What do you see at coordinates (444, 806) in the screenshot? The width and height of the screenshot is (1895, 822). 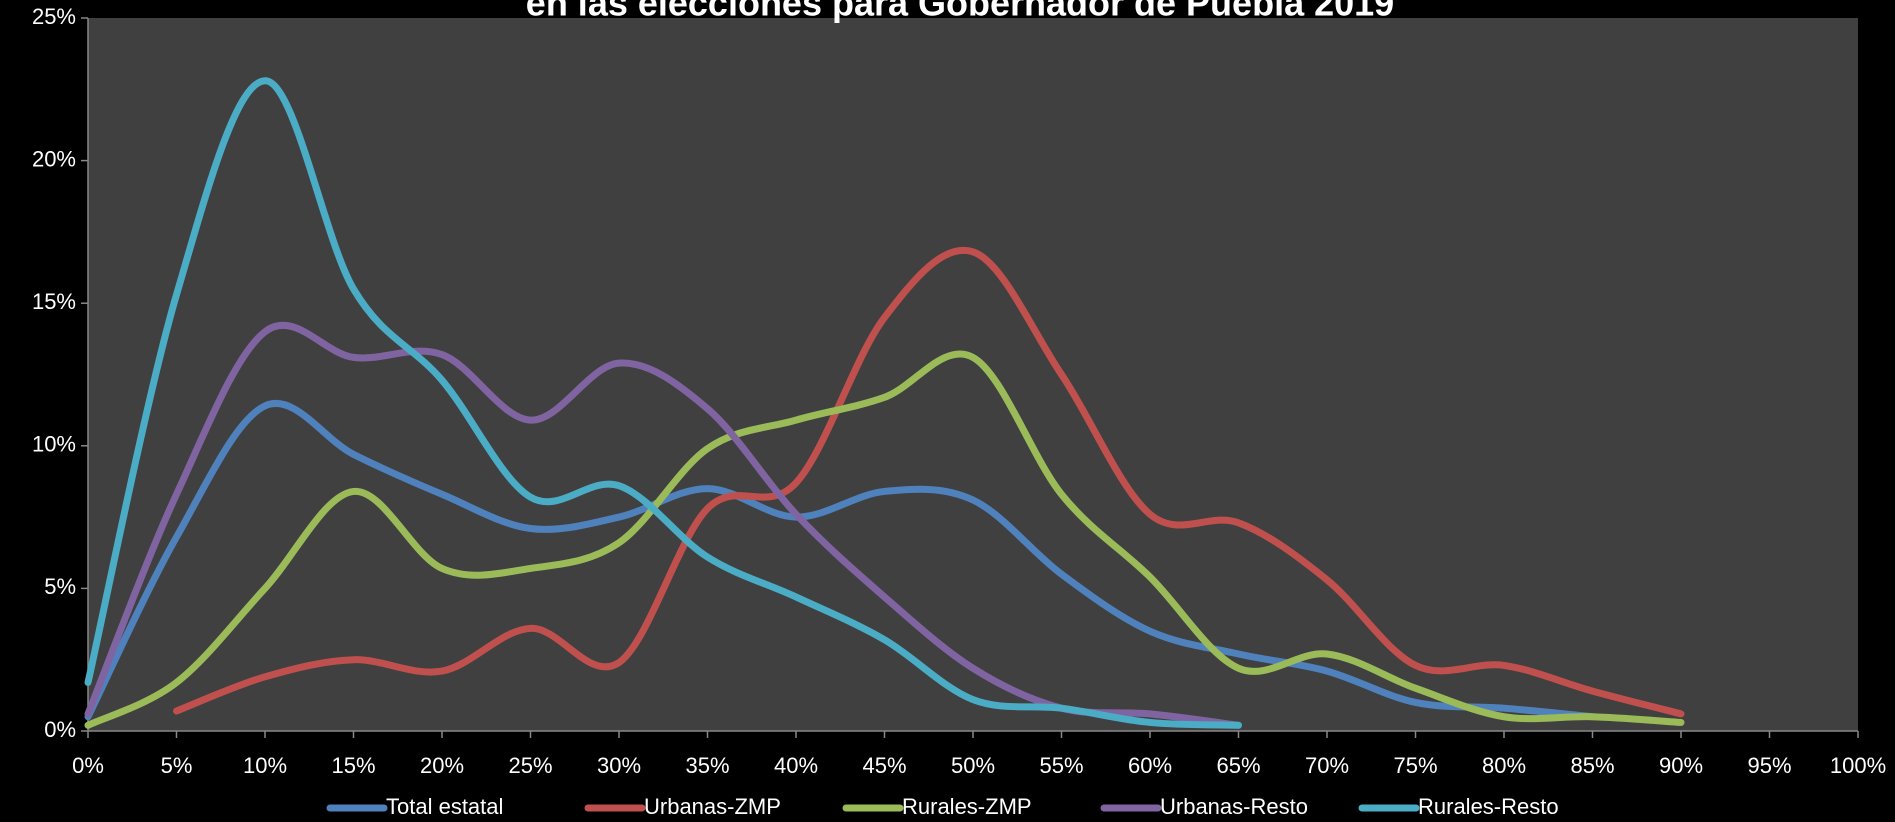 I see `legend-label: Total estatal` at bounding box center [444, 806].